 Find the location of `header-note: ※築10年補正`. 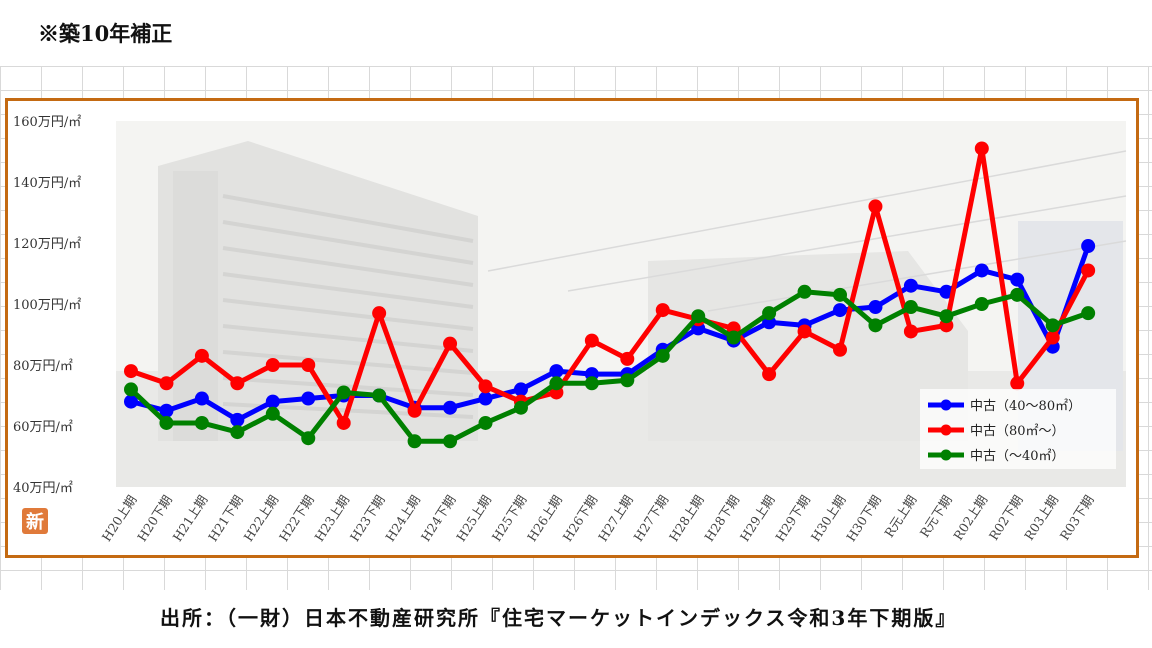

header-note: ※築10年補正 is located at coordinates (105, 33).